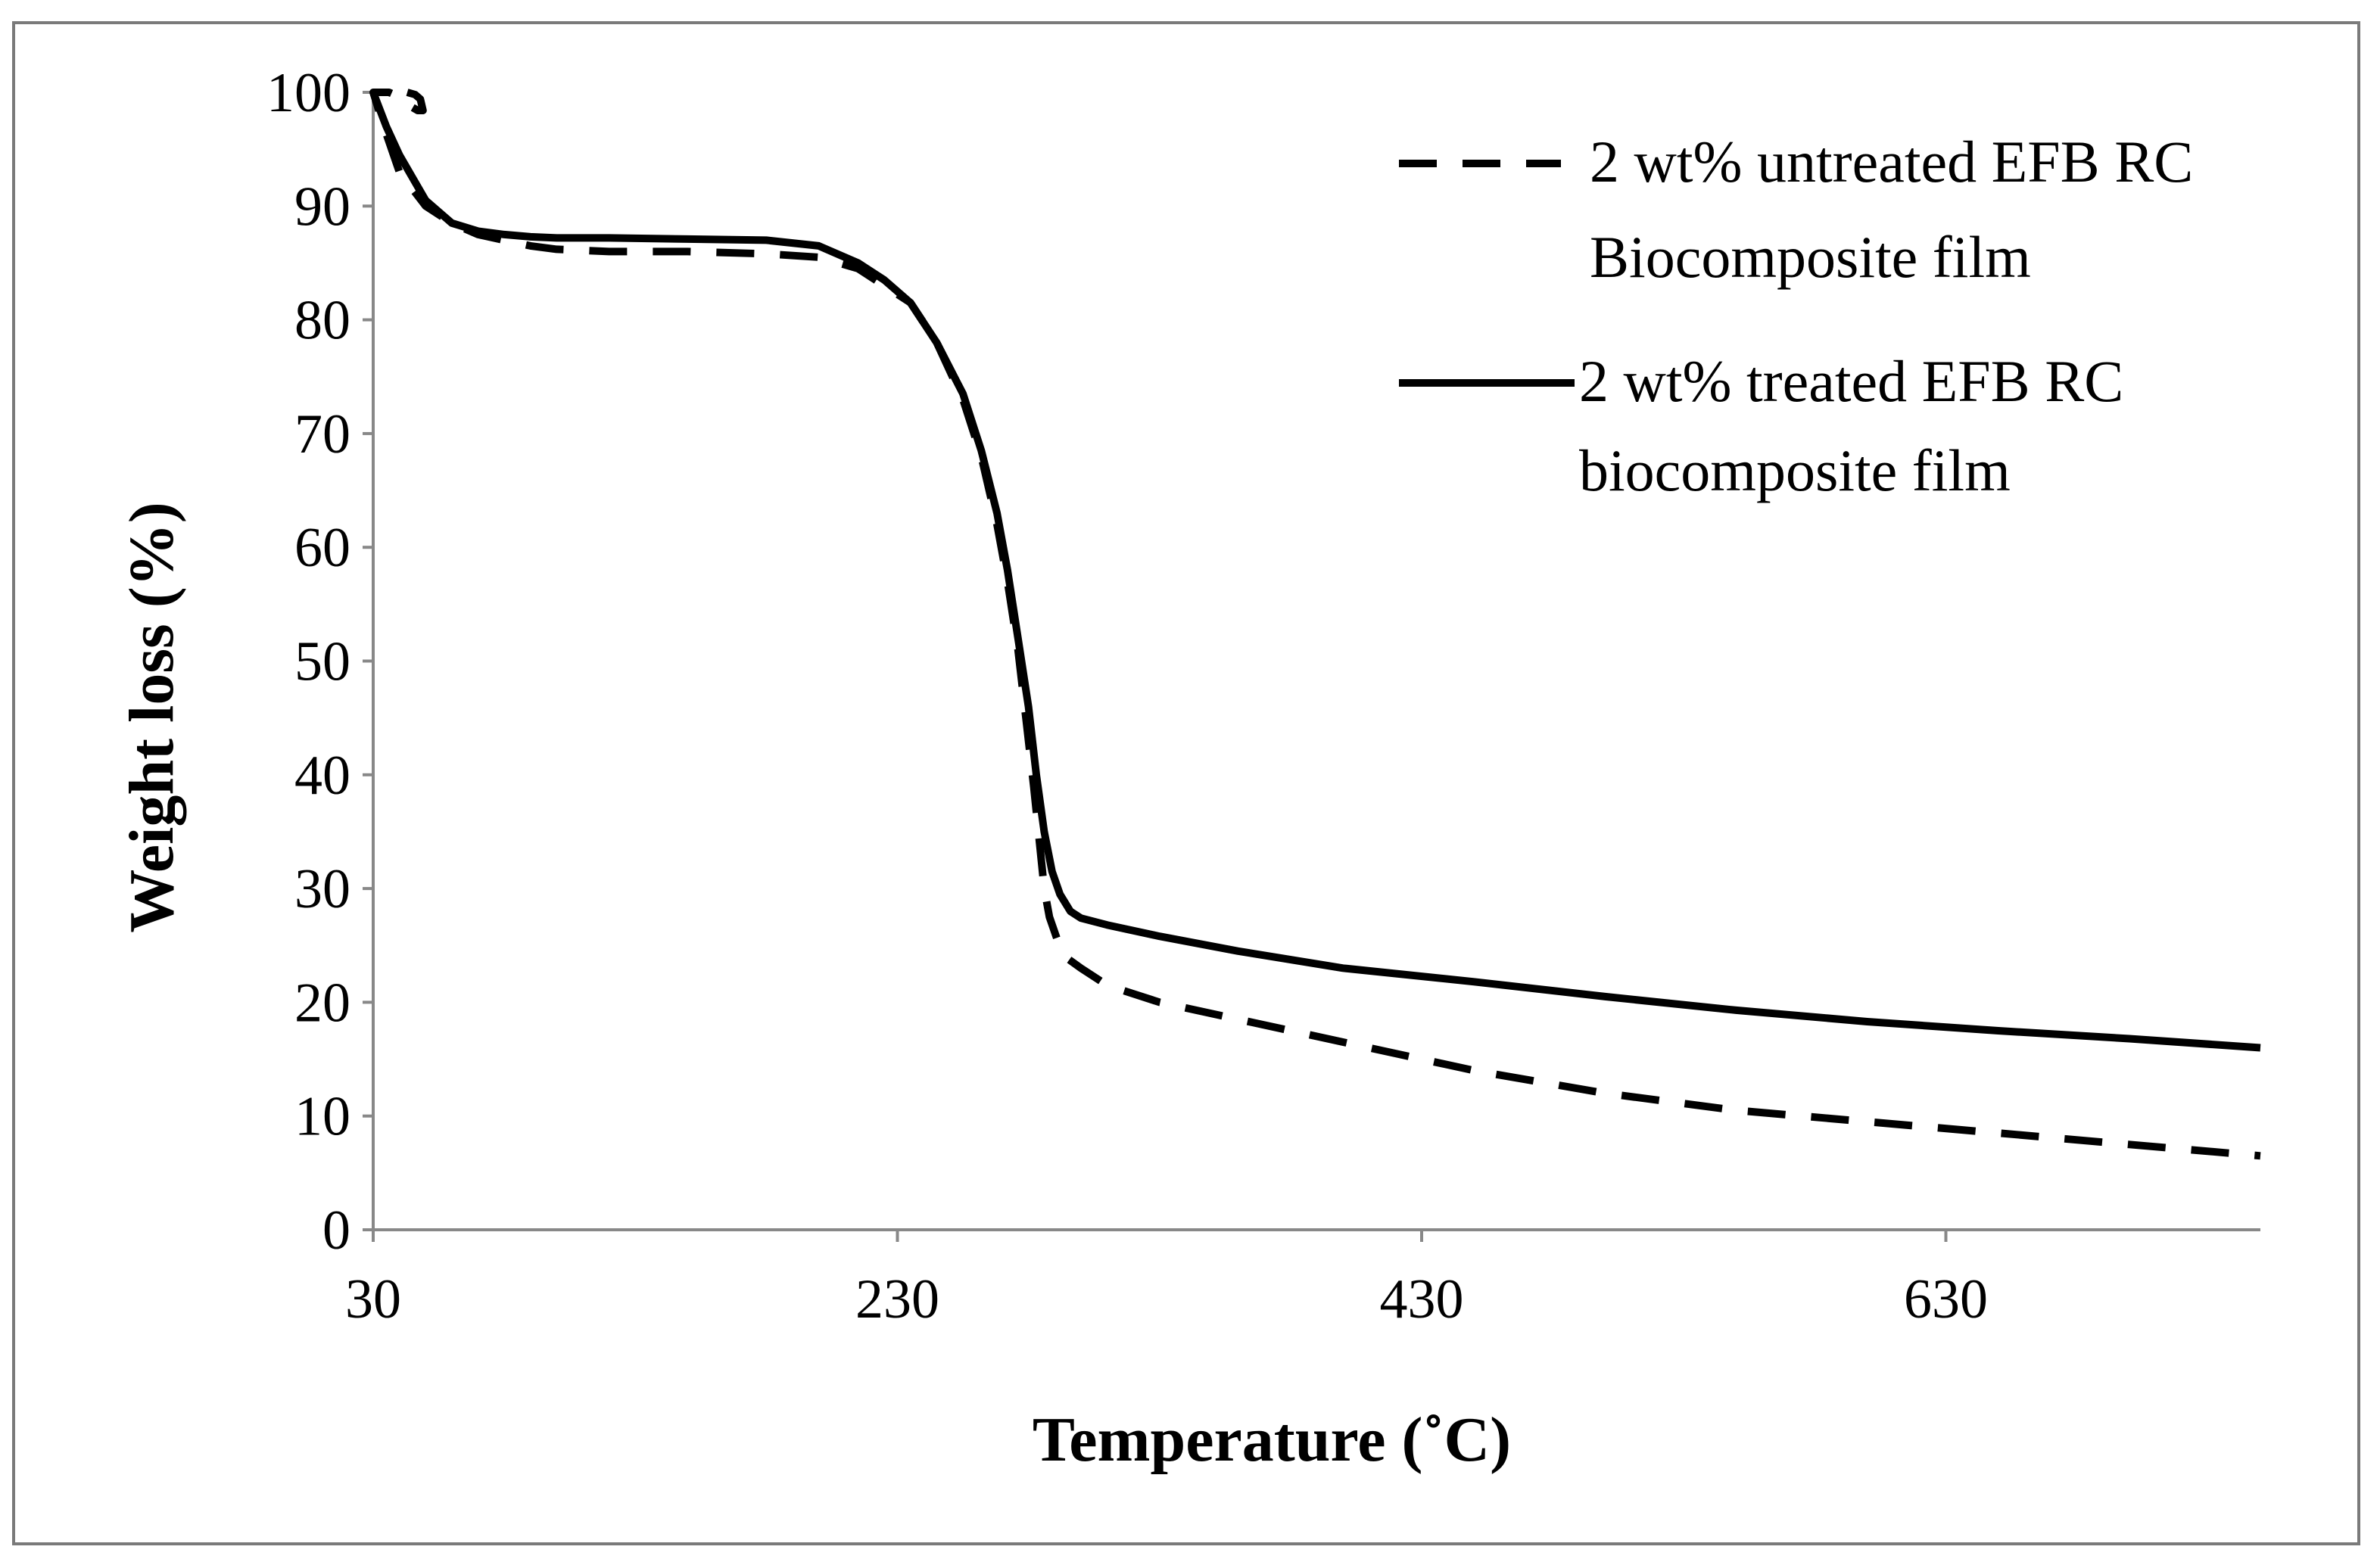  What do you see at coordinates (1422, 1299) in the screenshot?
I see `x-tick-label: 430` at bounding box center [1422, 1299].